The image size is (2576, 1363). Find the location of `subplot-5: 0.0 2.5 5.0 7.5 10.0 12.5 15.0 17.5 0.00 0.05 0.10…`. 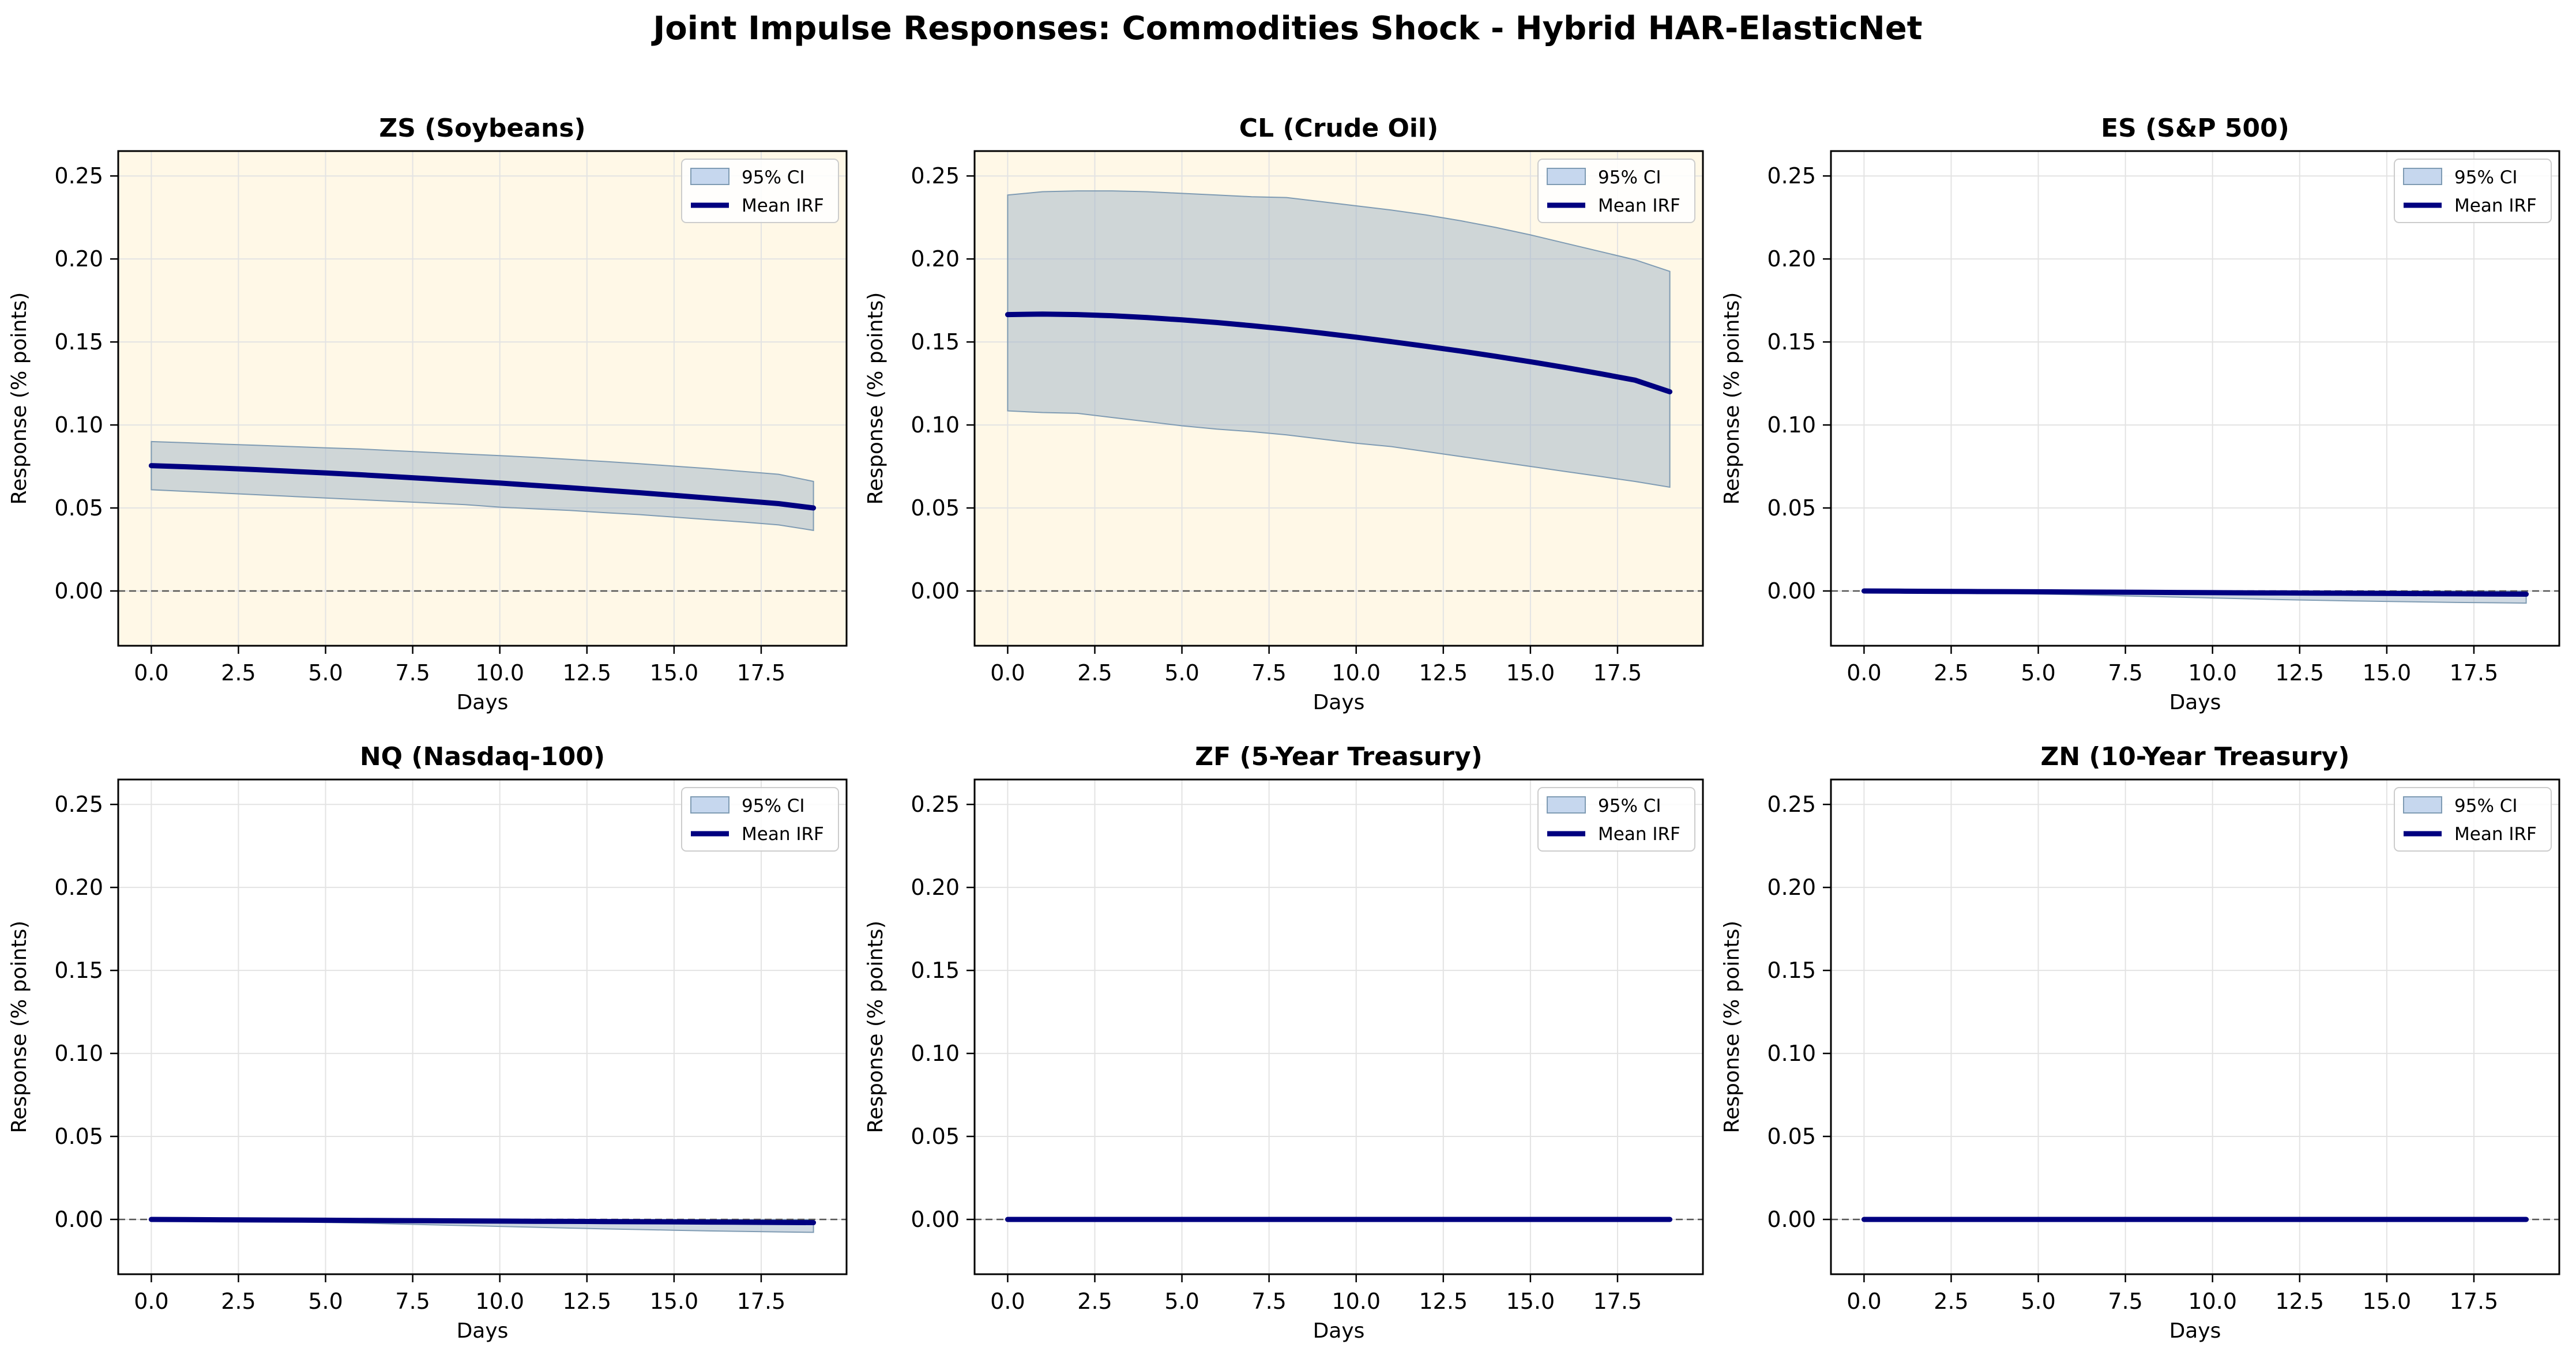

subplot-5: 0.0 2.5 5.0 7.5 10.0 12.5 15.0 17.5 0.00 0.05 0.10… is located at coordinates (2140, 1042).